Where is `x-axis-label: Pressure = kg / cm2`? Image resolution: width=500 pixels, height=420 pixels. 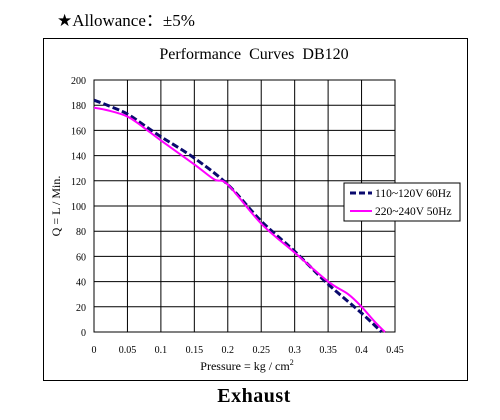 x-axis-label: Pressure = kg / cm2 is located at coordinates (246, 365).